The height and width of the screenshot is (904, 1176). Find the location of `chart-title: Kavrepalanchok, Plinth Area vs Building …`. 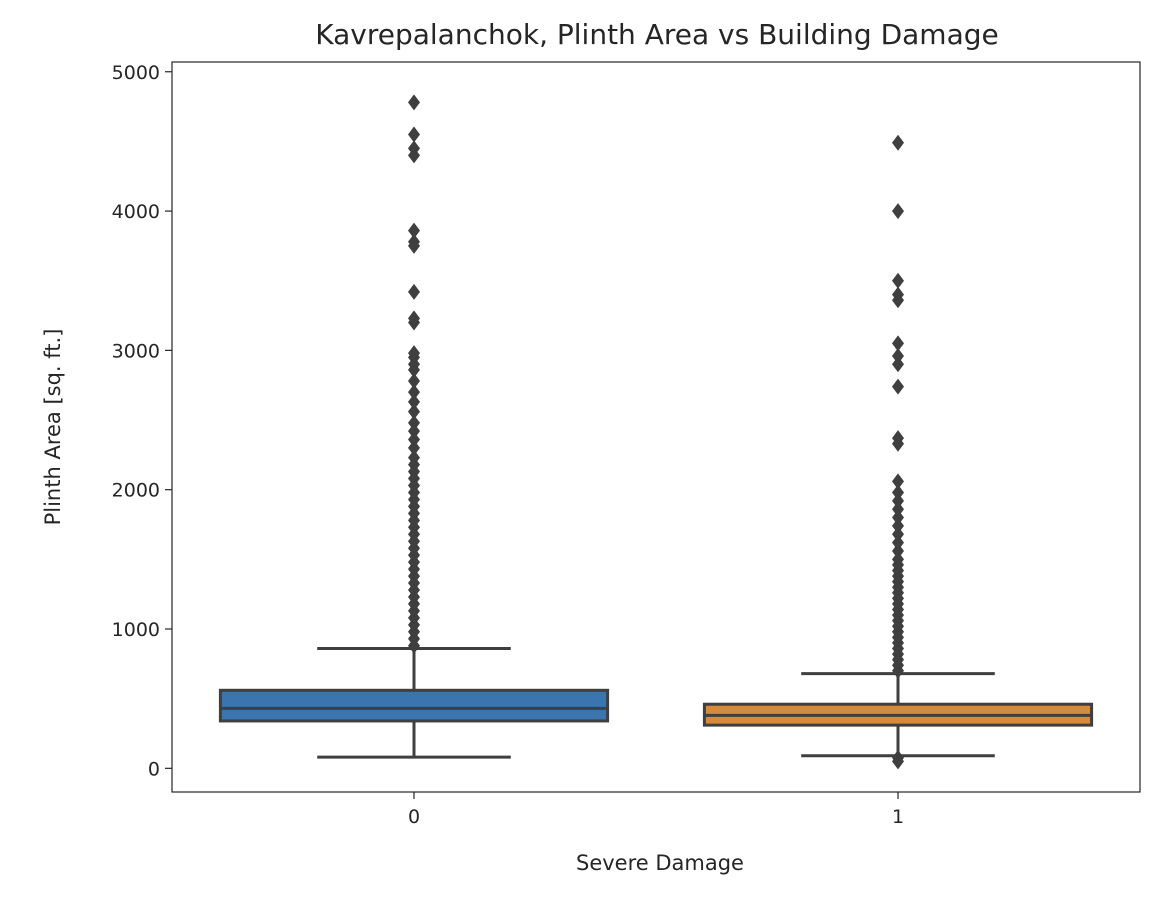

chart-title: Kavrepalanchok, Plinth Area vs Building … is located at coordinates (656, 34).